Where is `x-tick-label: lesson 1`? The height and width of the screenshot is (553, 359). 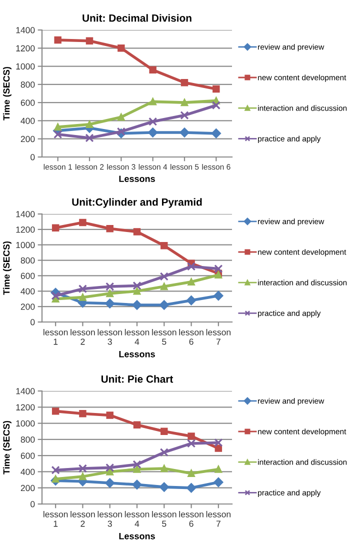
x-tick-label: lesson 1 is located at coordinates (56, 518).